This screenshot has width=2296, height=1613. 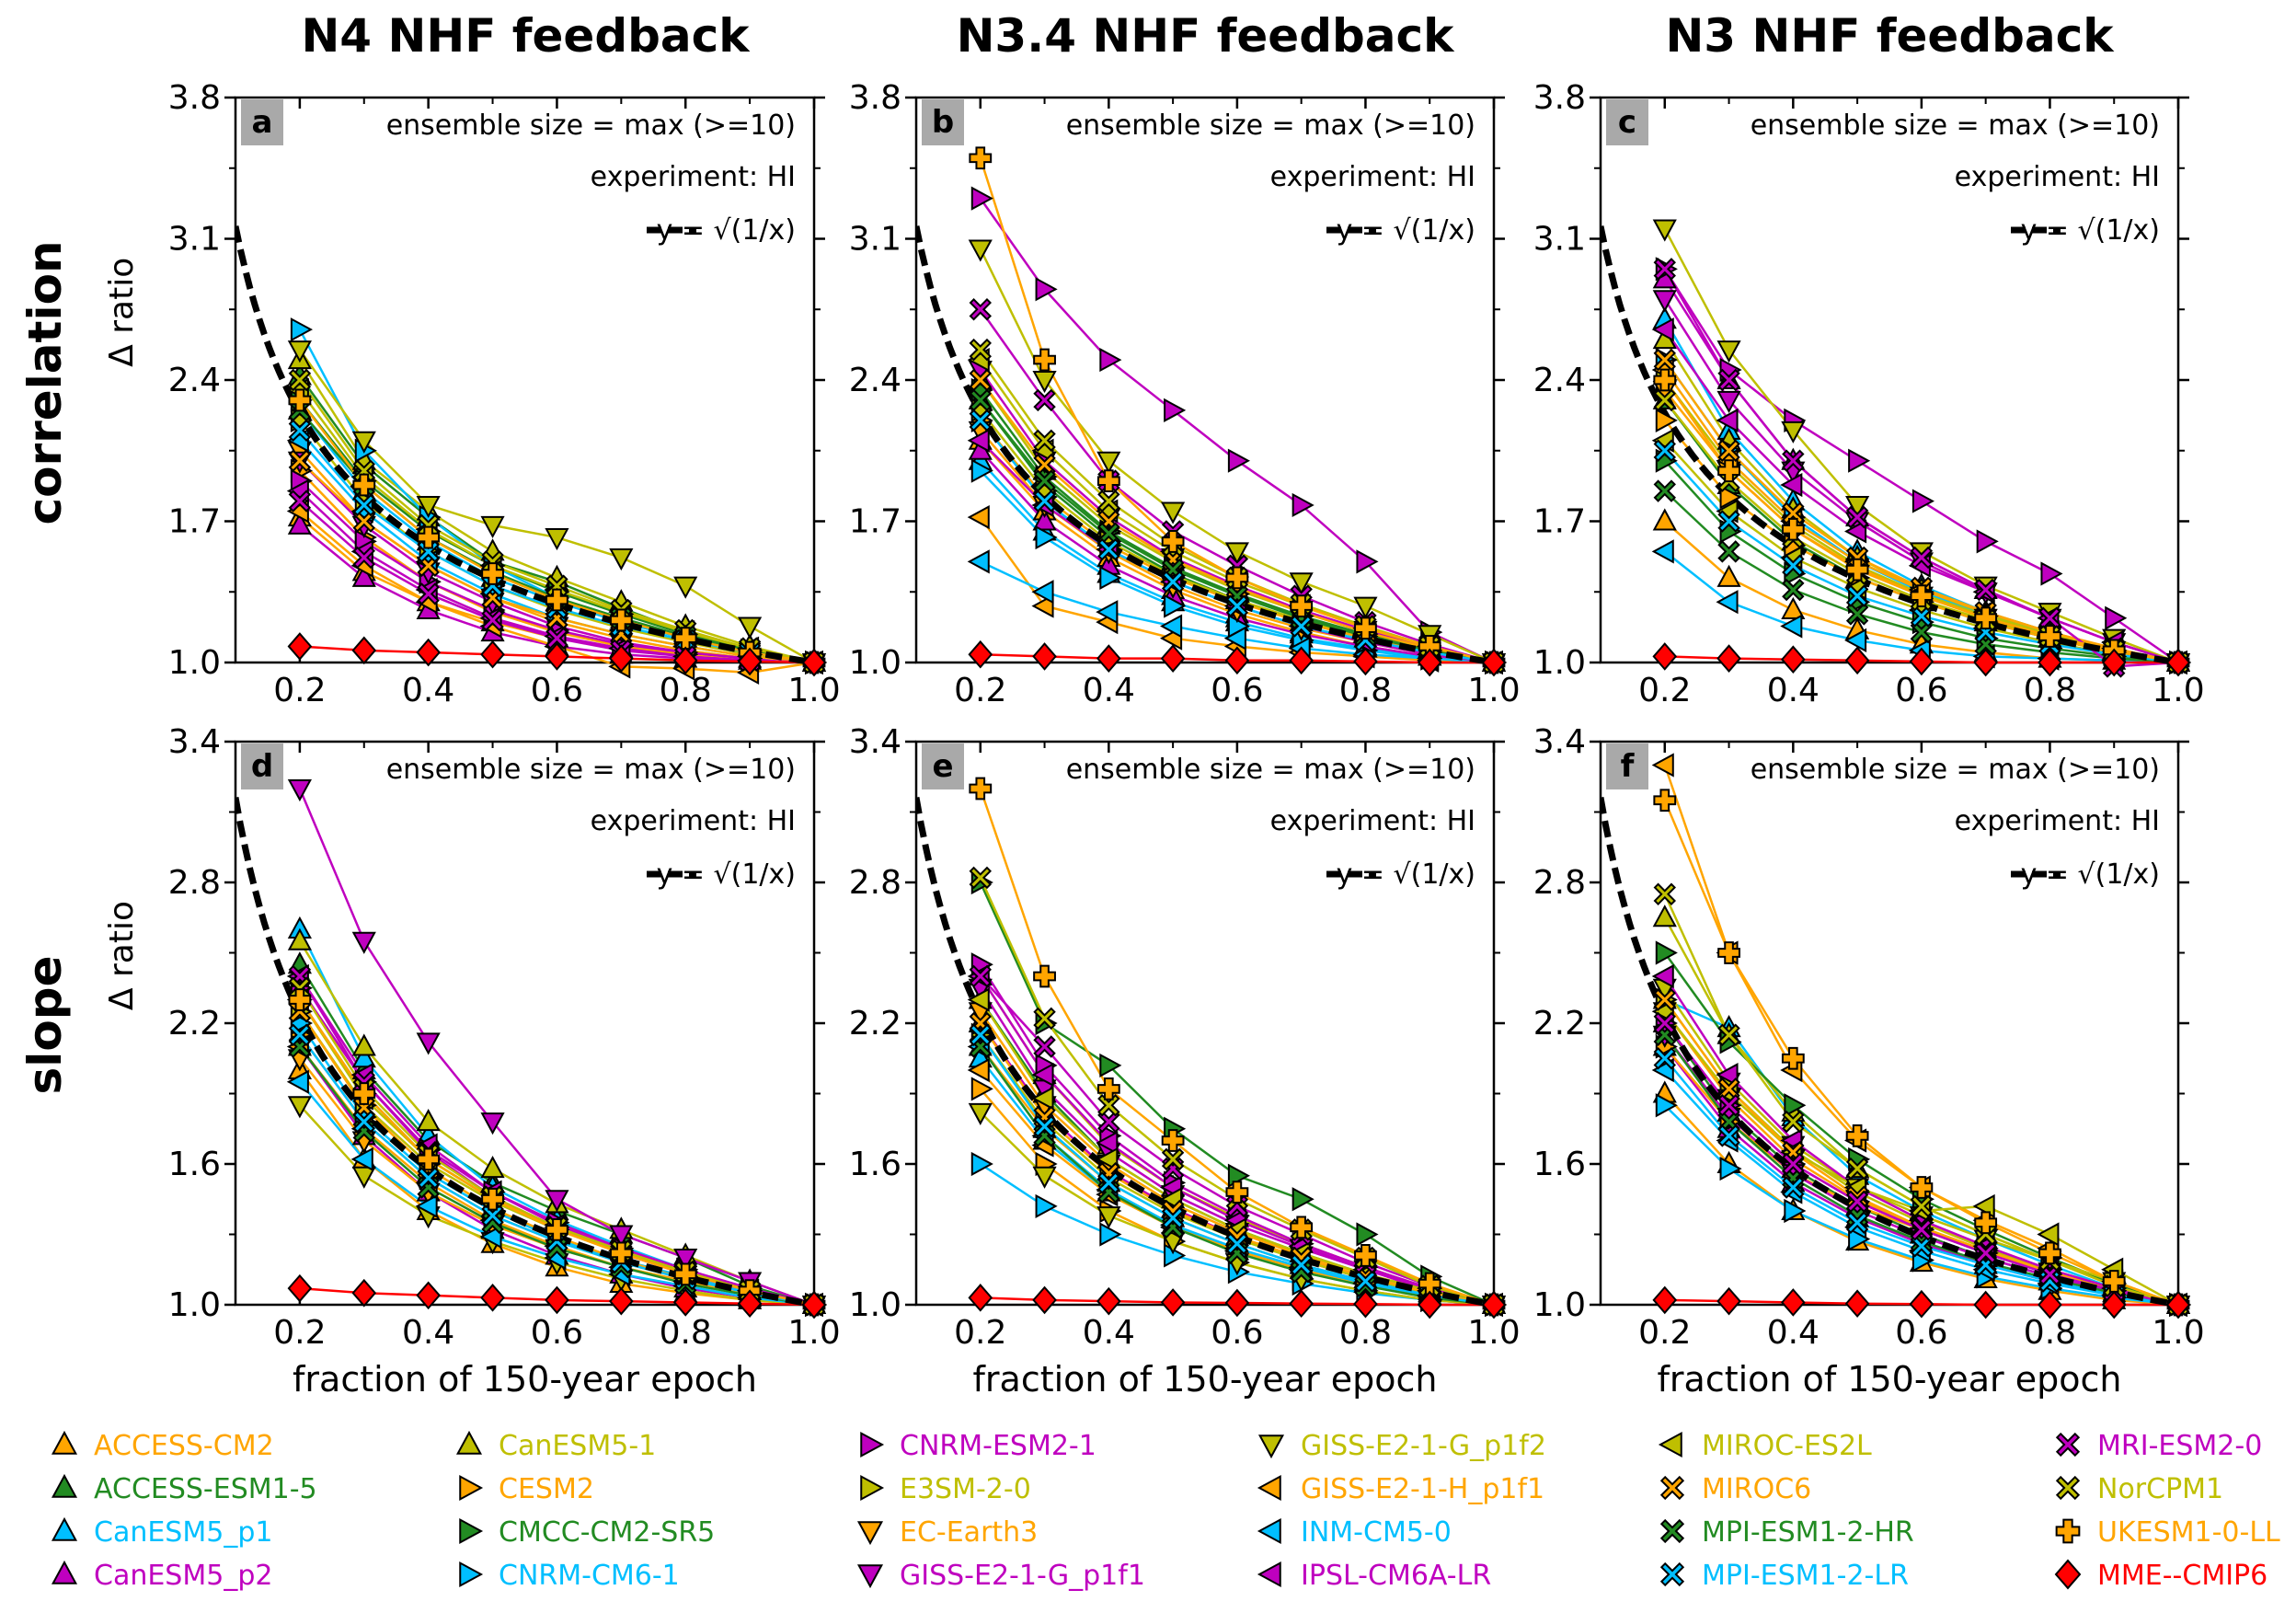 What do you see at coordinates (194, 381) in the screenshot?
I see `y-tick-label: 2.4` at bounding box center [194, 381].